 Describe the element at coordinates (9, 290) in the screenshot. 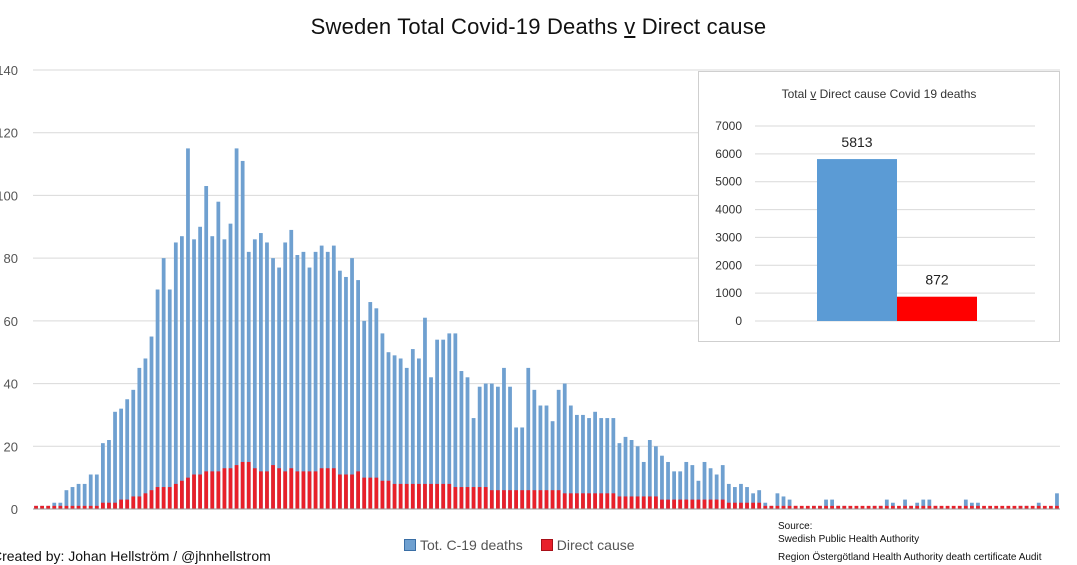

I see `y-axis-tick-labels: 0 20 40 60 80 100 120 140` at that location.